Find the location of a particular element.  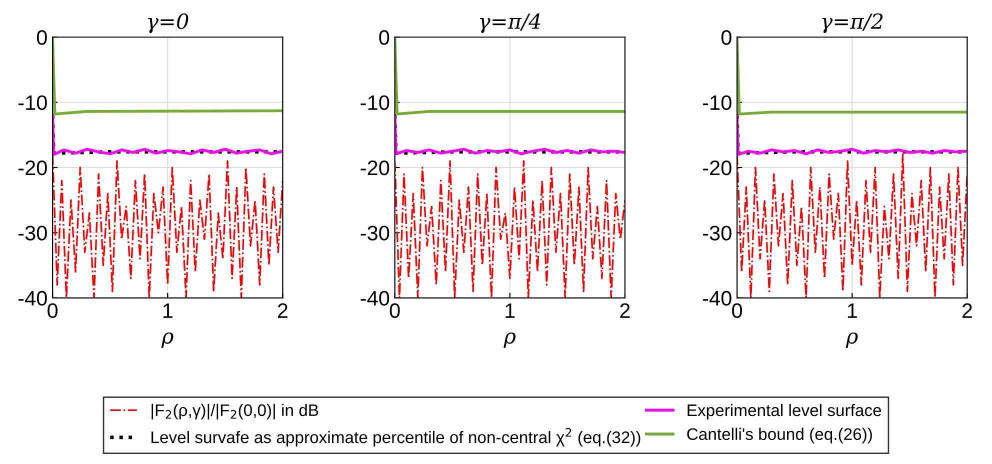

chart-title: γ=π/2 is located at coordinates (852, 23).